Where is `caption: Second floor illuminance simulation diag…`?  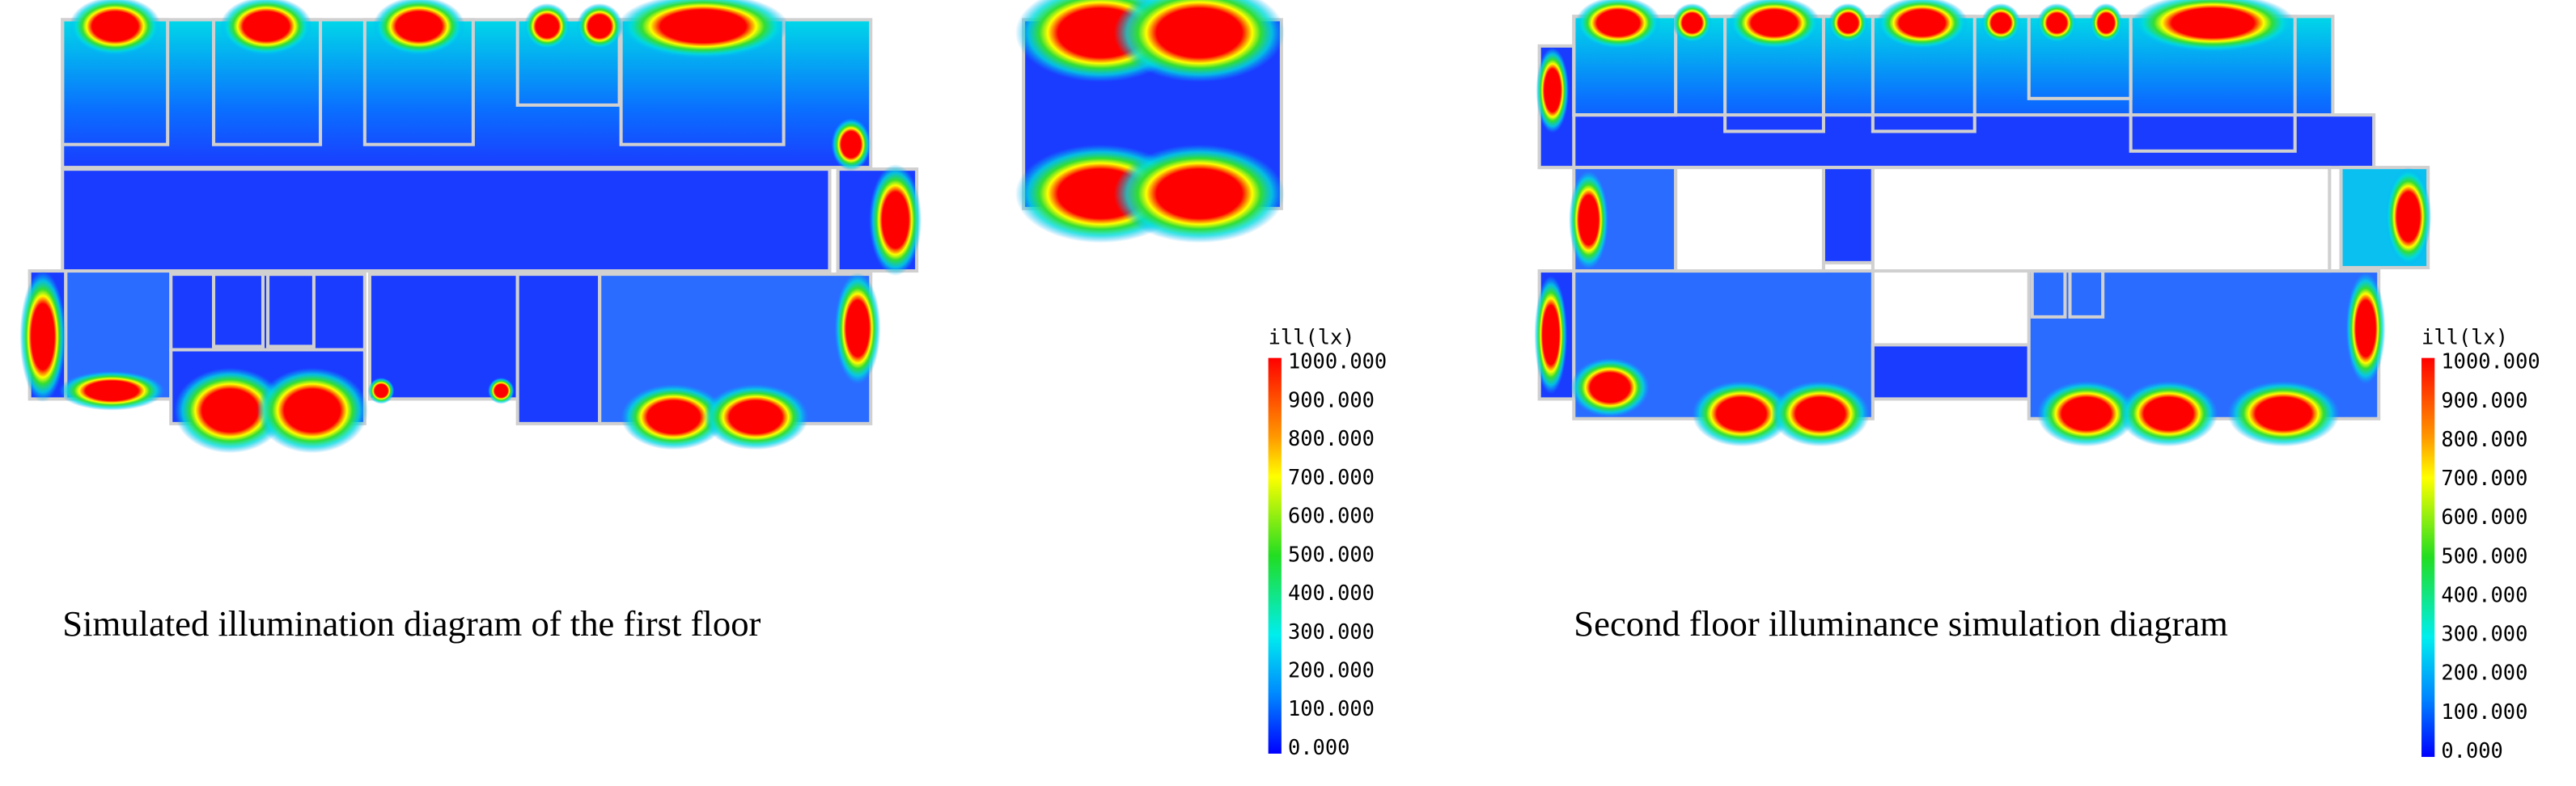 caption: Second floor illuminance simulation diag… is located at coordinates (1901, 623).